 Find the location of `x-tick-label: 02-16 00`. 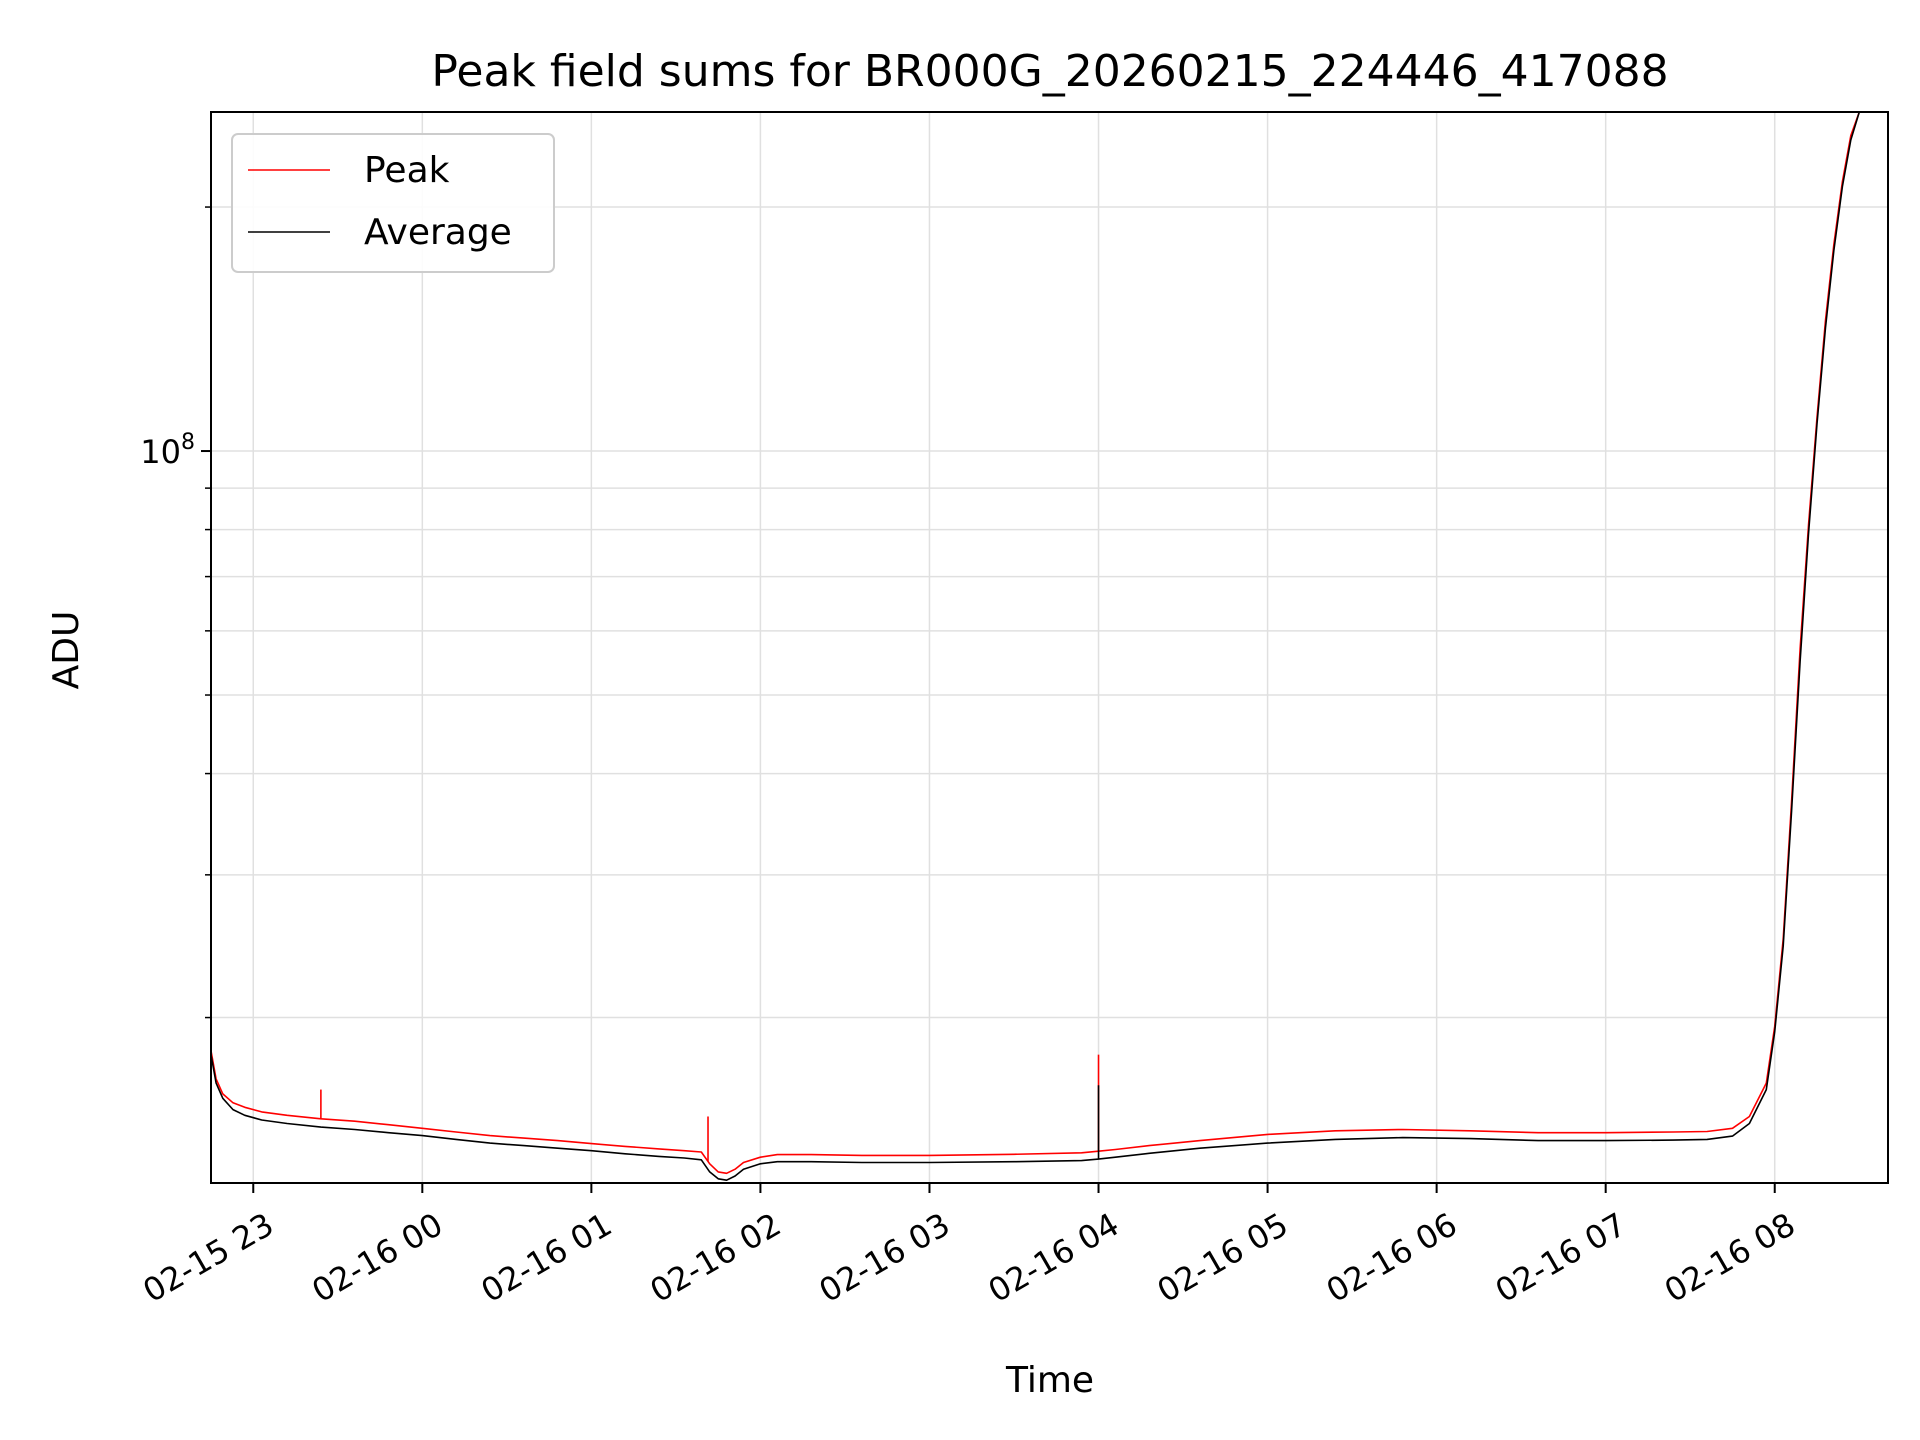

x-tick-label: 02-16 00 is located at coordinates (378, 1257).